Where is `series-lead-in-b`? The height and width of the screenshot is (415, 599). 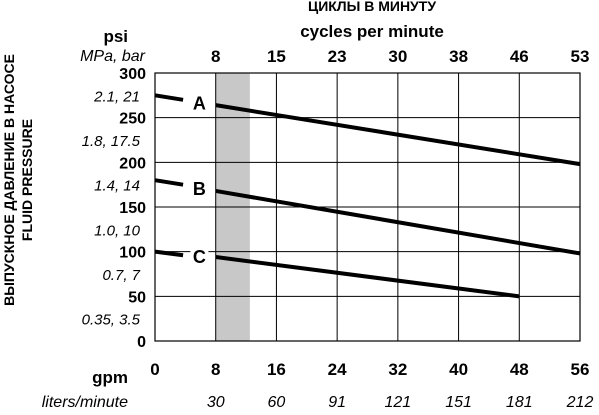
series-lead-in-b is located at coordinates (169, 182).